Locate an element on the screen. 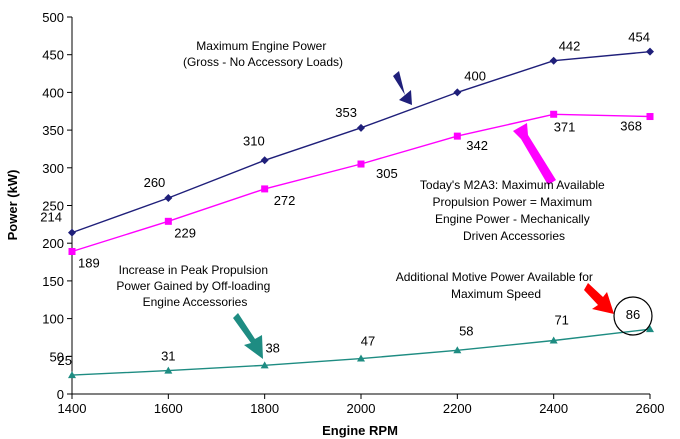  x-tick-label: 2200 is located at coordinates (457, 408).